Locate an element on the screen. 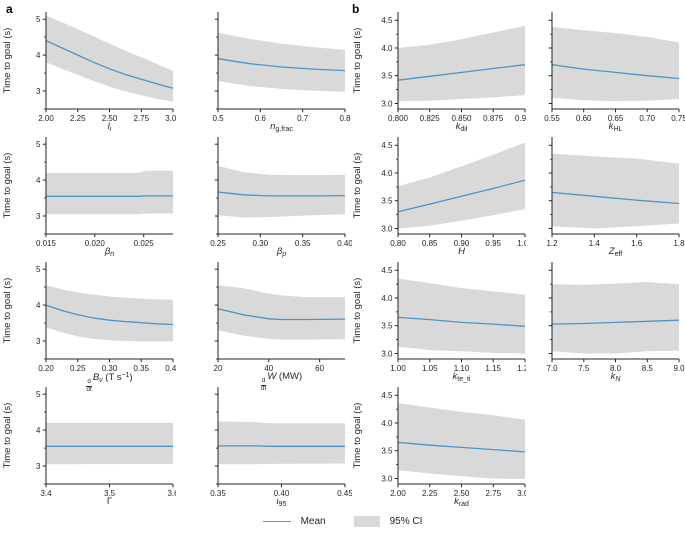 The height and width of the screenshot is (545, 685). subplot-svg-ngfrac: 0.5 0.6 0.7 0.8 is located at coordinates (281, 67).